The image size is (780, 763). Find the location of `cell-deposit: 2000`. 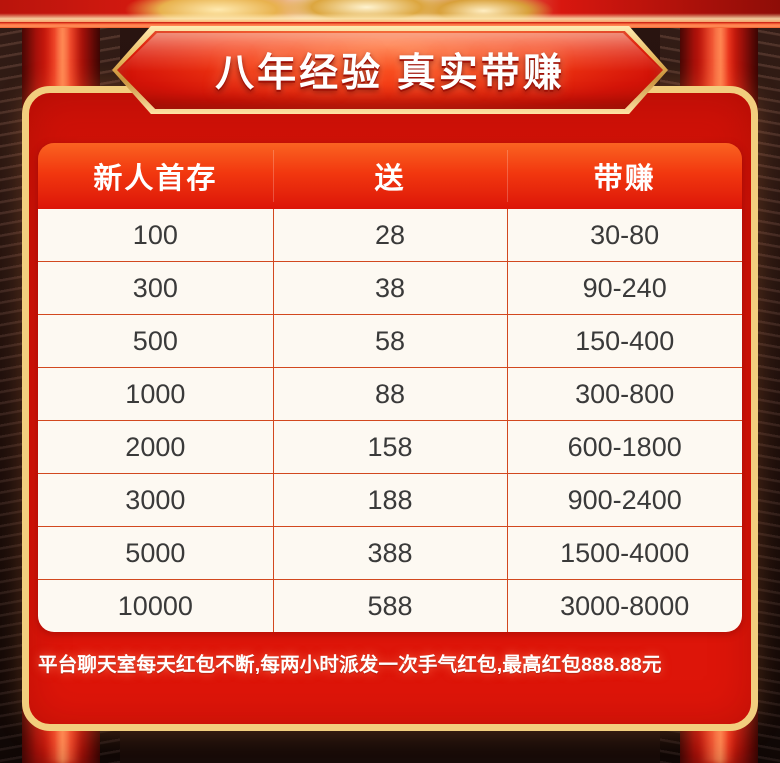

cell-deposit: 2000 is located at coordinates (155, 446).